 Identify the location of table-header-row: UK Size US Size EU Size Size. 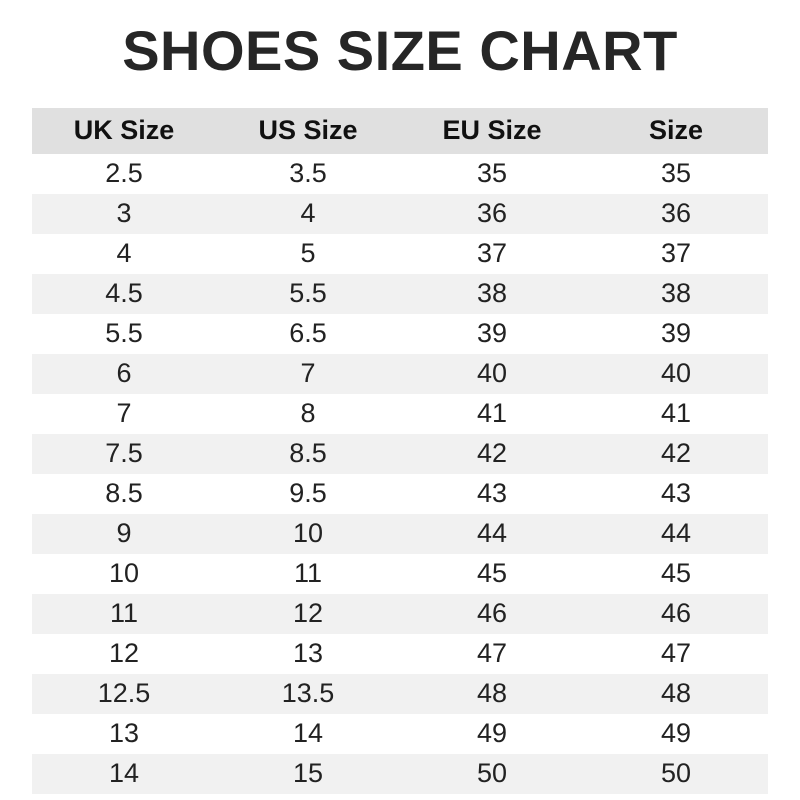
(400, 130).